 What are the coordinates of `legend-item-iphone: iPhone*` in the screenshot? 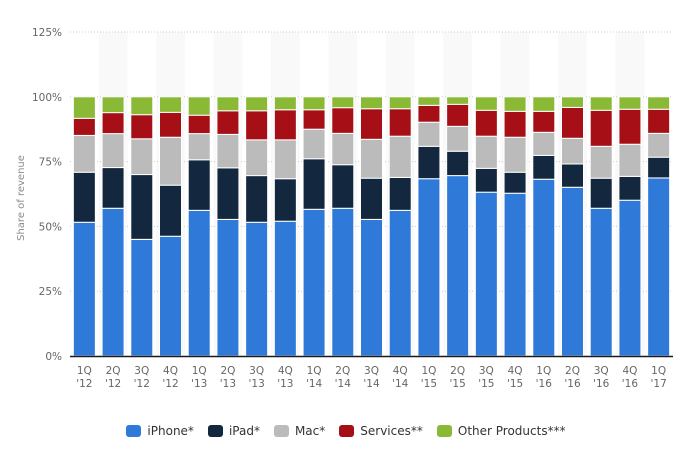 It's located at (160, 431).